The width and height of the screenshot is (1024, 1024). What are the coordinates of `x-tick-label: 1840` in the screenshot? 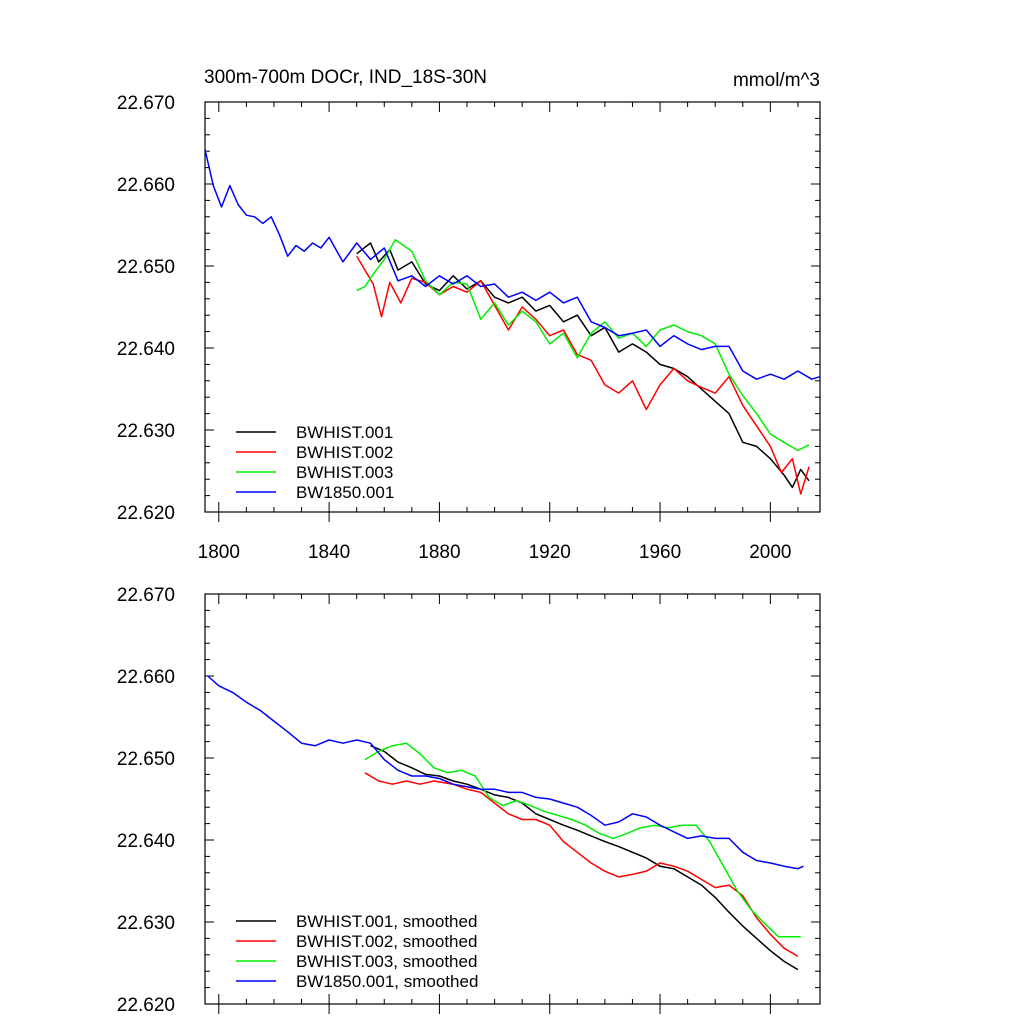 It's located at (329, 552).